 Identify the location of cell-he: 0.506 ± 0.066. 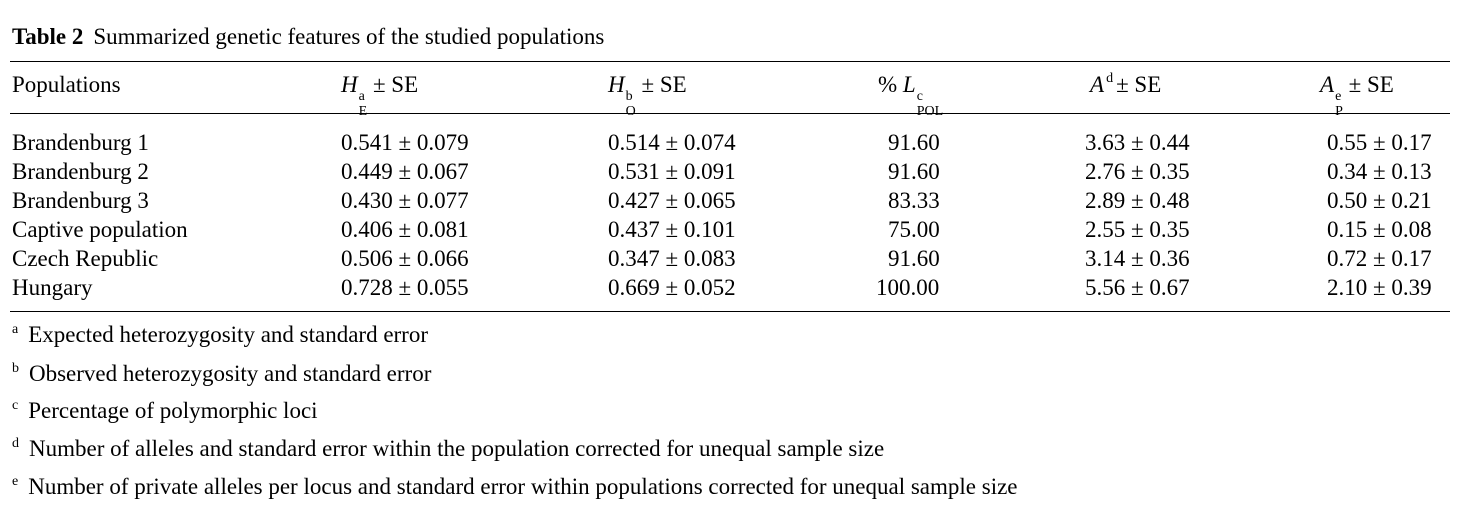
(405, 258).